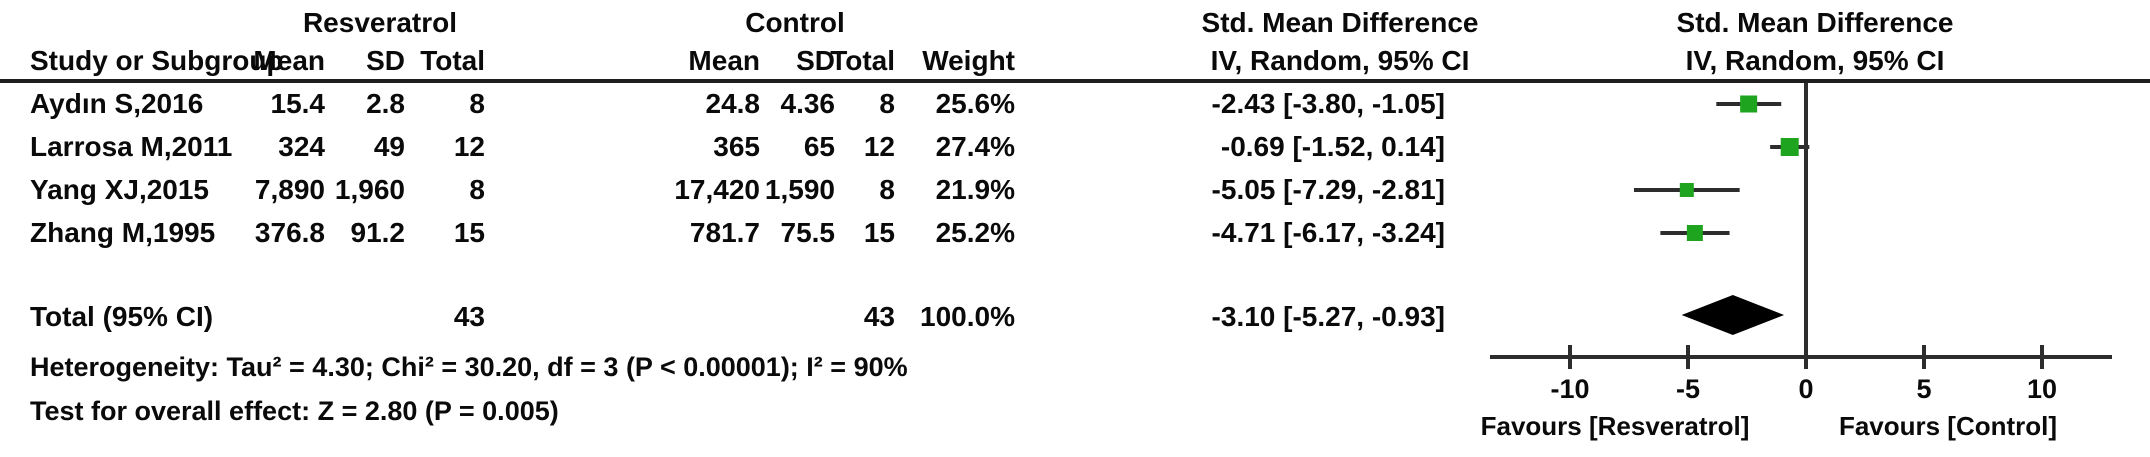 Image resolution: width=2150 pixels, height=457 pixels. Describe the element at coordinates (301, 146) in the screenshot. I see `treatment-mean-value: 324` at that location.